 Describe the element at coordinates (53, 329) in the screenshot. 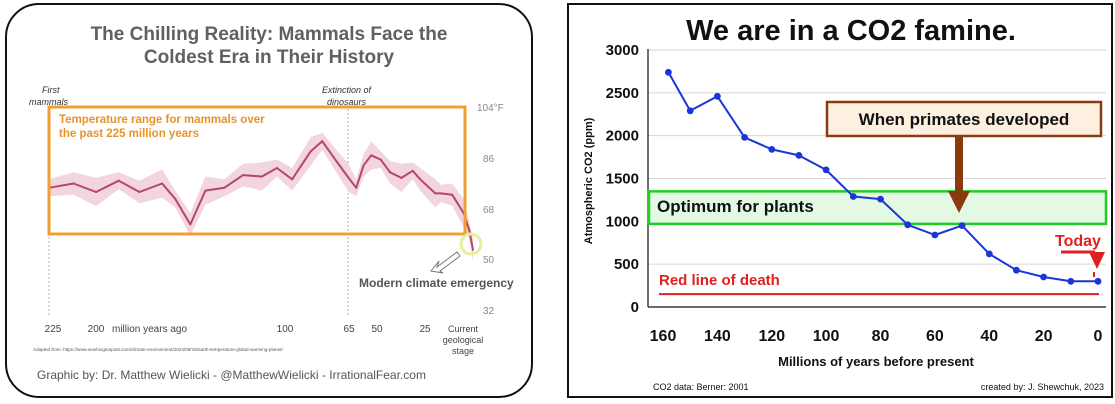

I see `x-tick-225: 225` at that location.